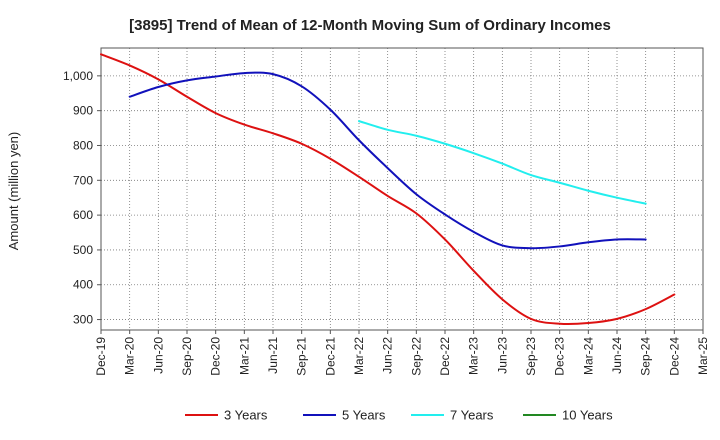 This screenshot has width=720, height=440. What do you see at coordinates (587, 415) in the screenshot?
I see `legend-label-10-years: 10 Years` at bounding box center [587, 415].